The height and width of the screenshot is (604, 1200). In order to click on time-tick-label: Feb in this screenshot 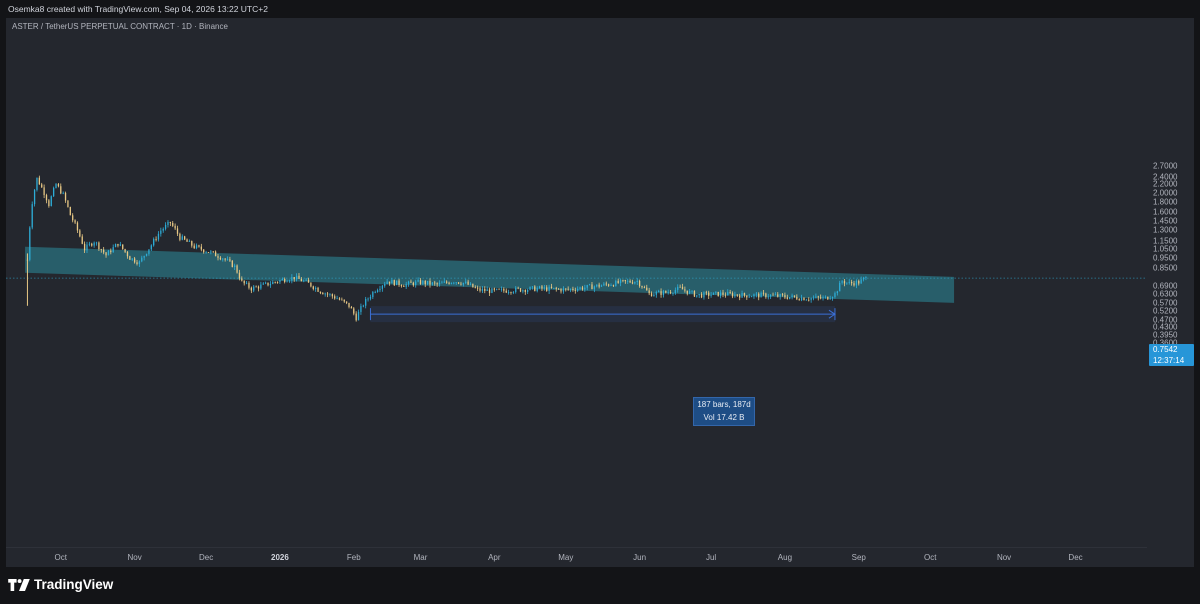, I will do `click(353, 557)`.